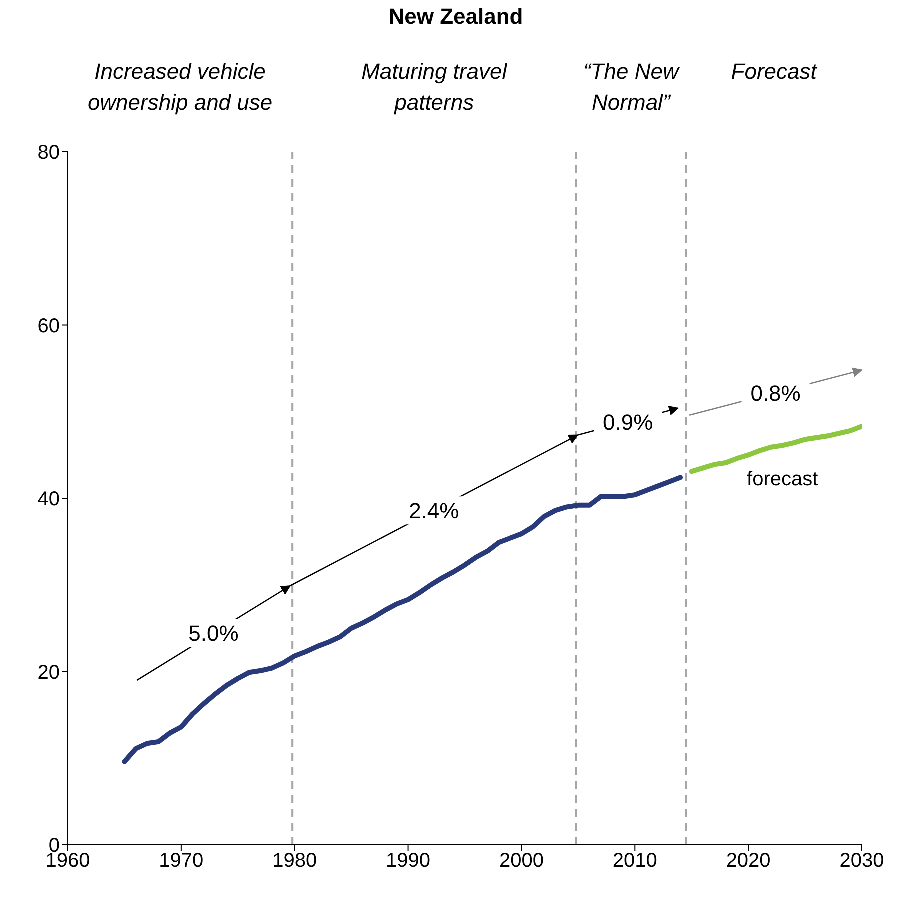 The width and height of the screenshot is (912, 898). Describe the element at coordinates (631, 87) in the screenshot. I see `text: “The New Normal”` at that location.